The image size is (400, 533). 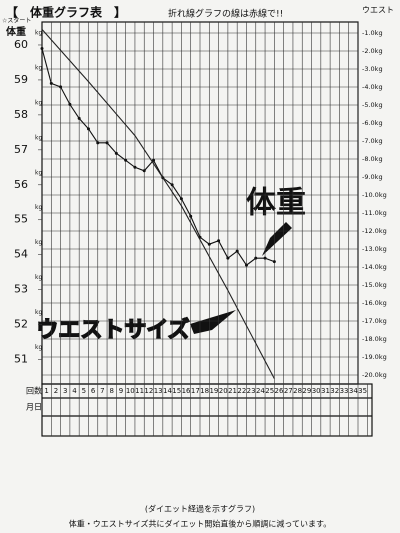 I want to click on x-tick-label: 16, so click(x=186, y=391).